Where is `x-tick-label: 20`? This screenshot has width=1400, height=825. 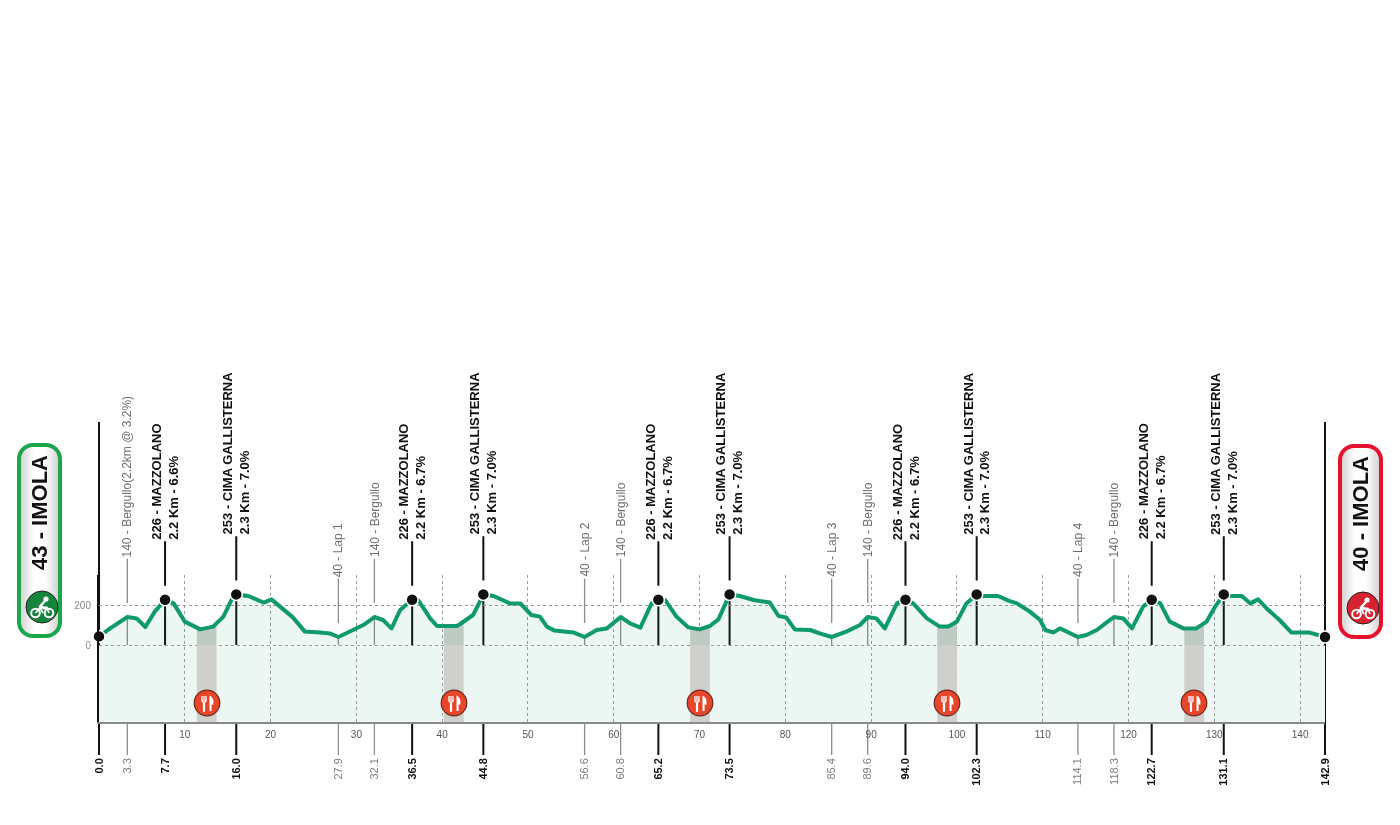 x-tick-label: 20 is located at coordinates (271, 734).